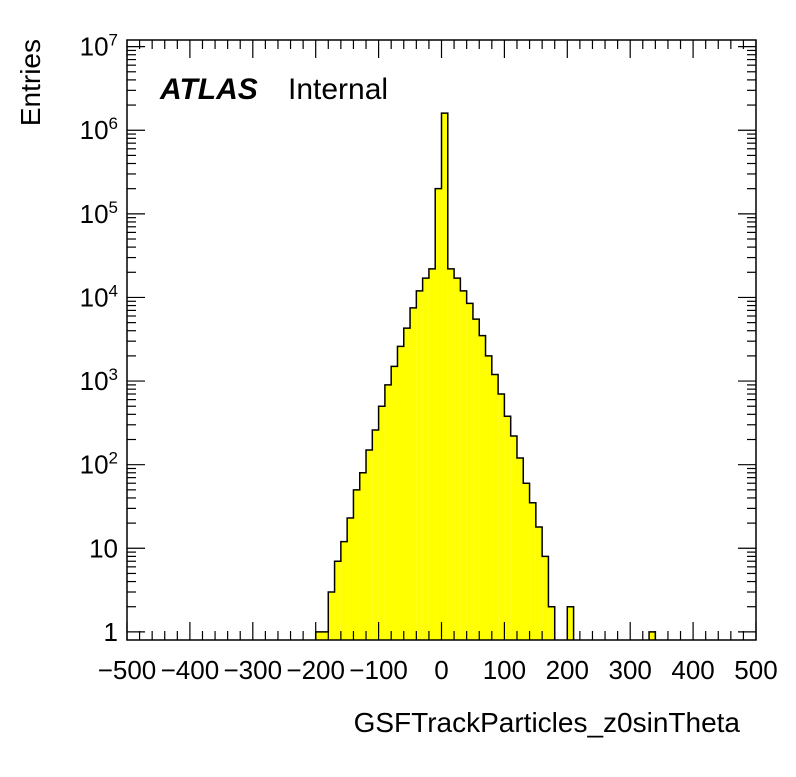 This screenshot has width=796, height=777. I want to click on y-tick-label: 10³, so click(99, 380).